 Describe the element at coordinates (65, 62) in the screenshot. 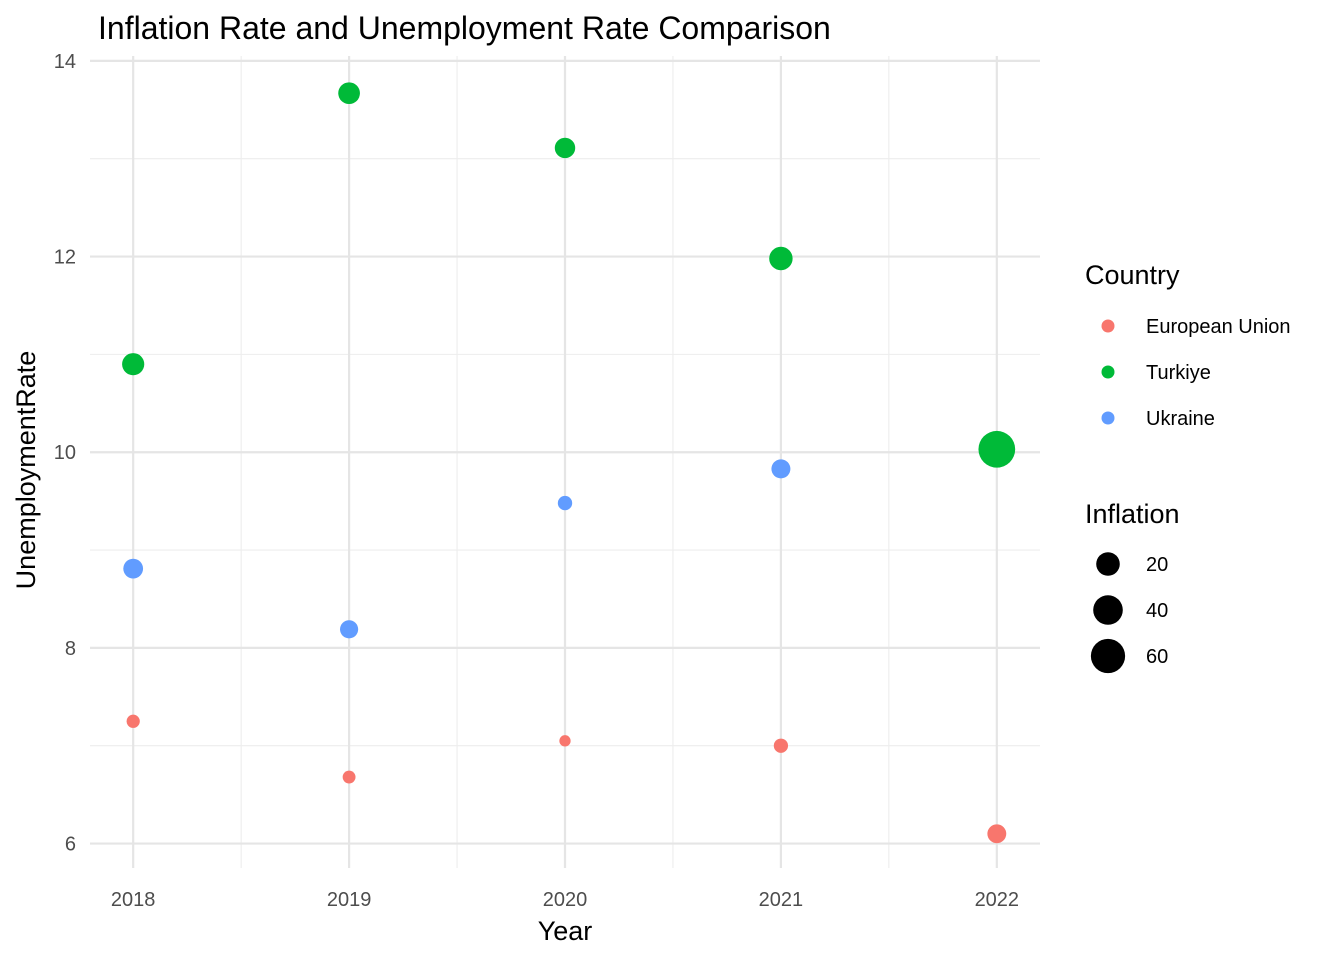

I see `y-tick-label: 14` at that location.